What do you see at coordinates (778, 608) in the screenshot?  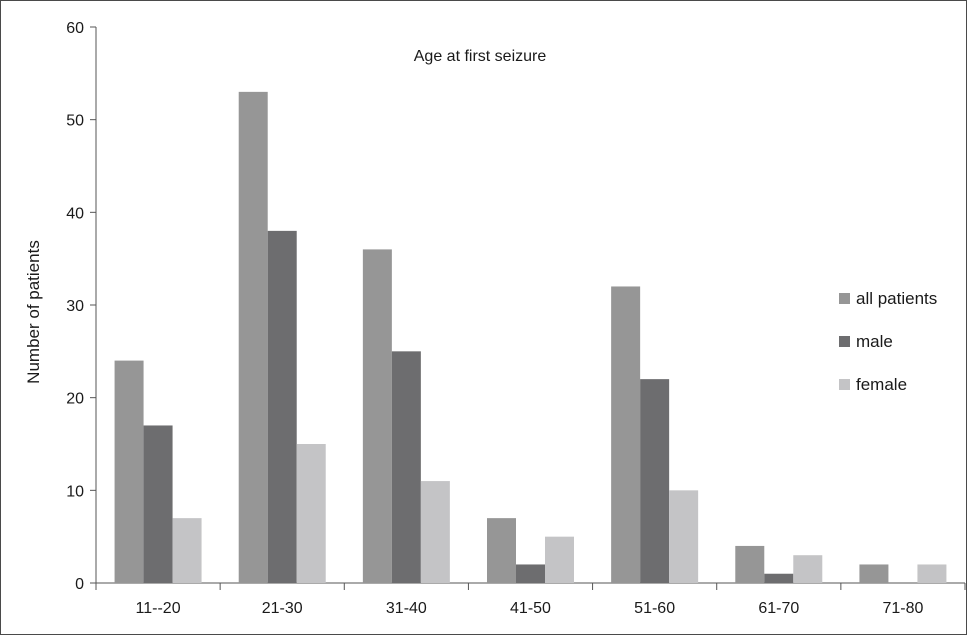 I see `x-tick-label: 61-70` at bounding box center [778, 608].